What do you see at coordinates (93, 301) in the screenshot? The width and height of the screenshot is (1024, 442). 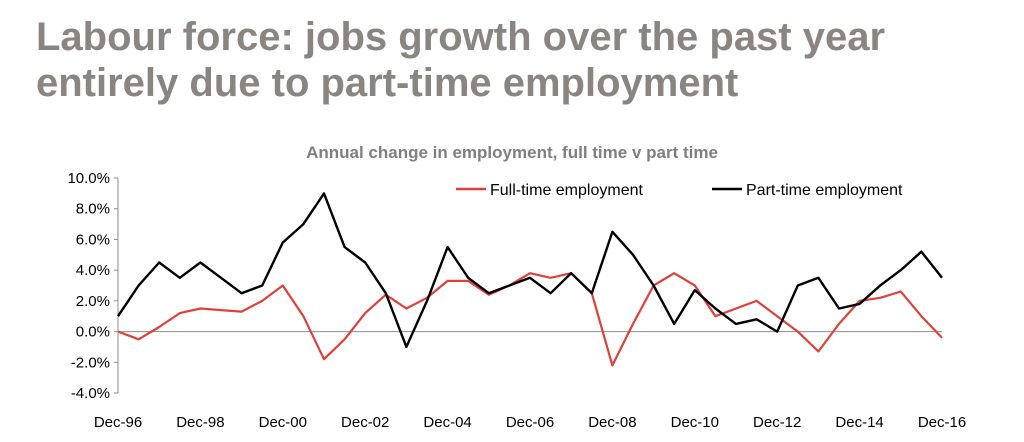 I see `y-tick-label: 2.0%` at bounding box center [93, 301].